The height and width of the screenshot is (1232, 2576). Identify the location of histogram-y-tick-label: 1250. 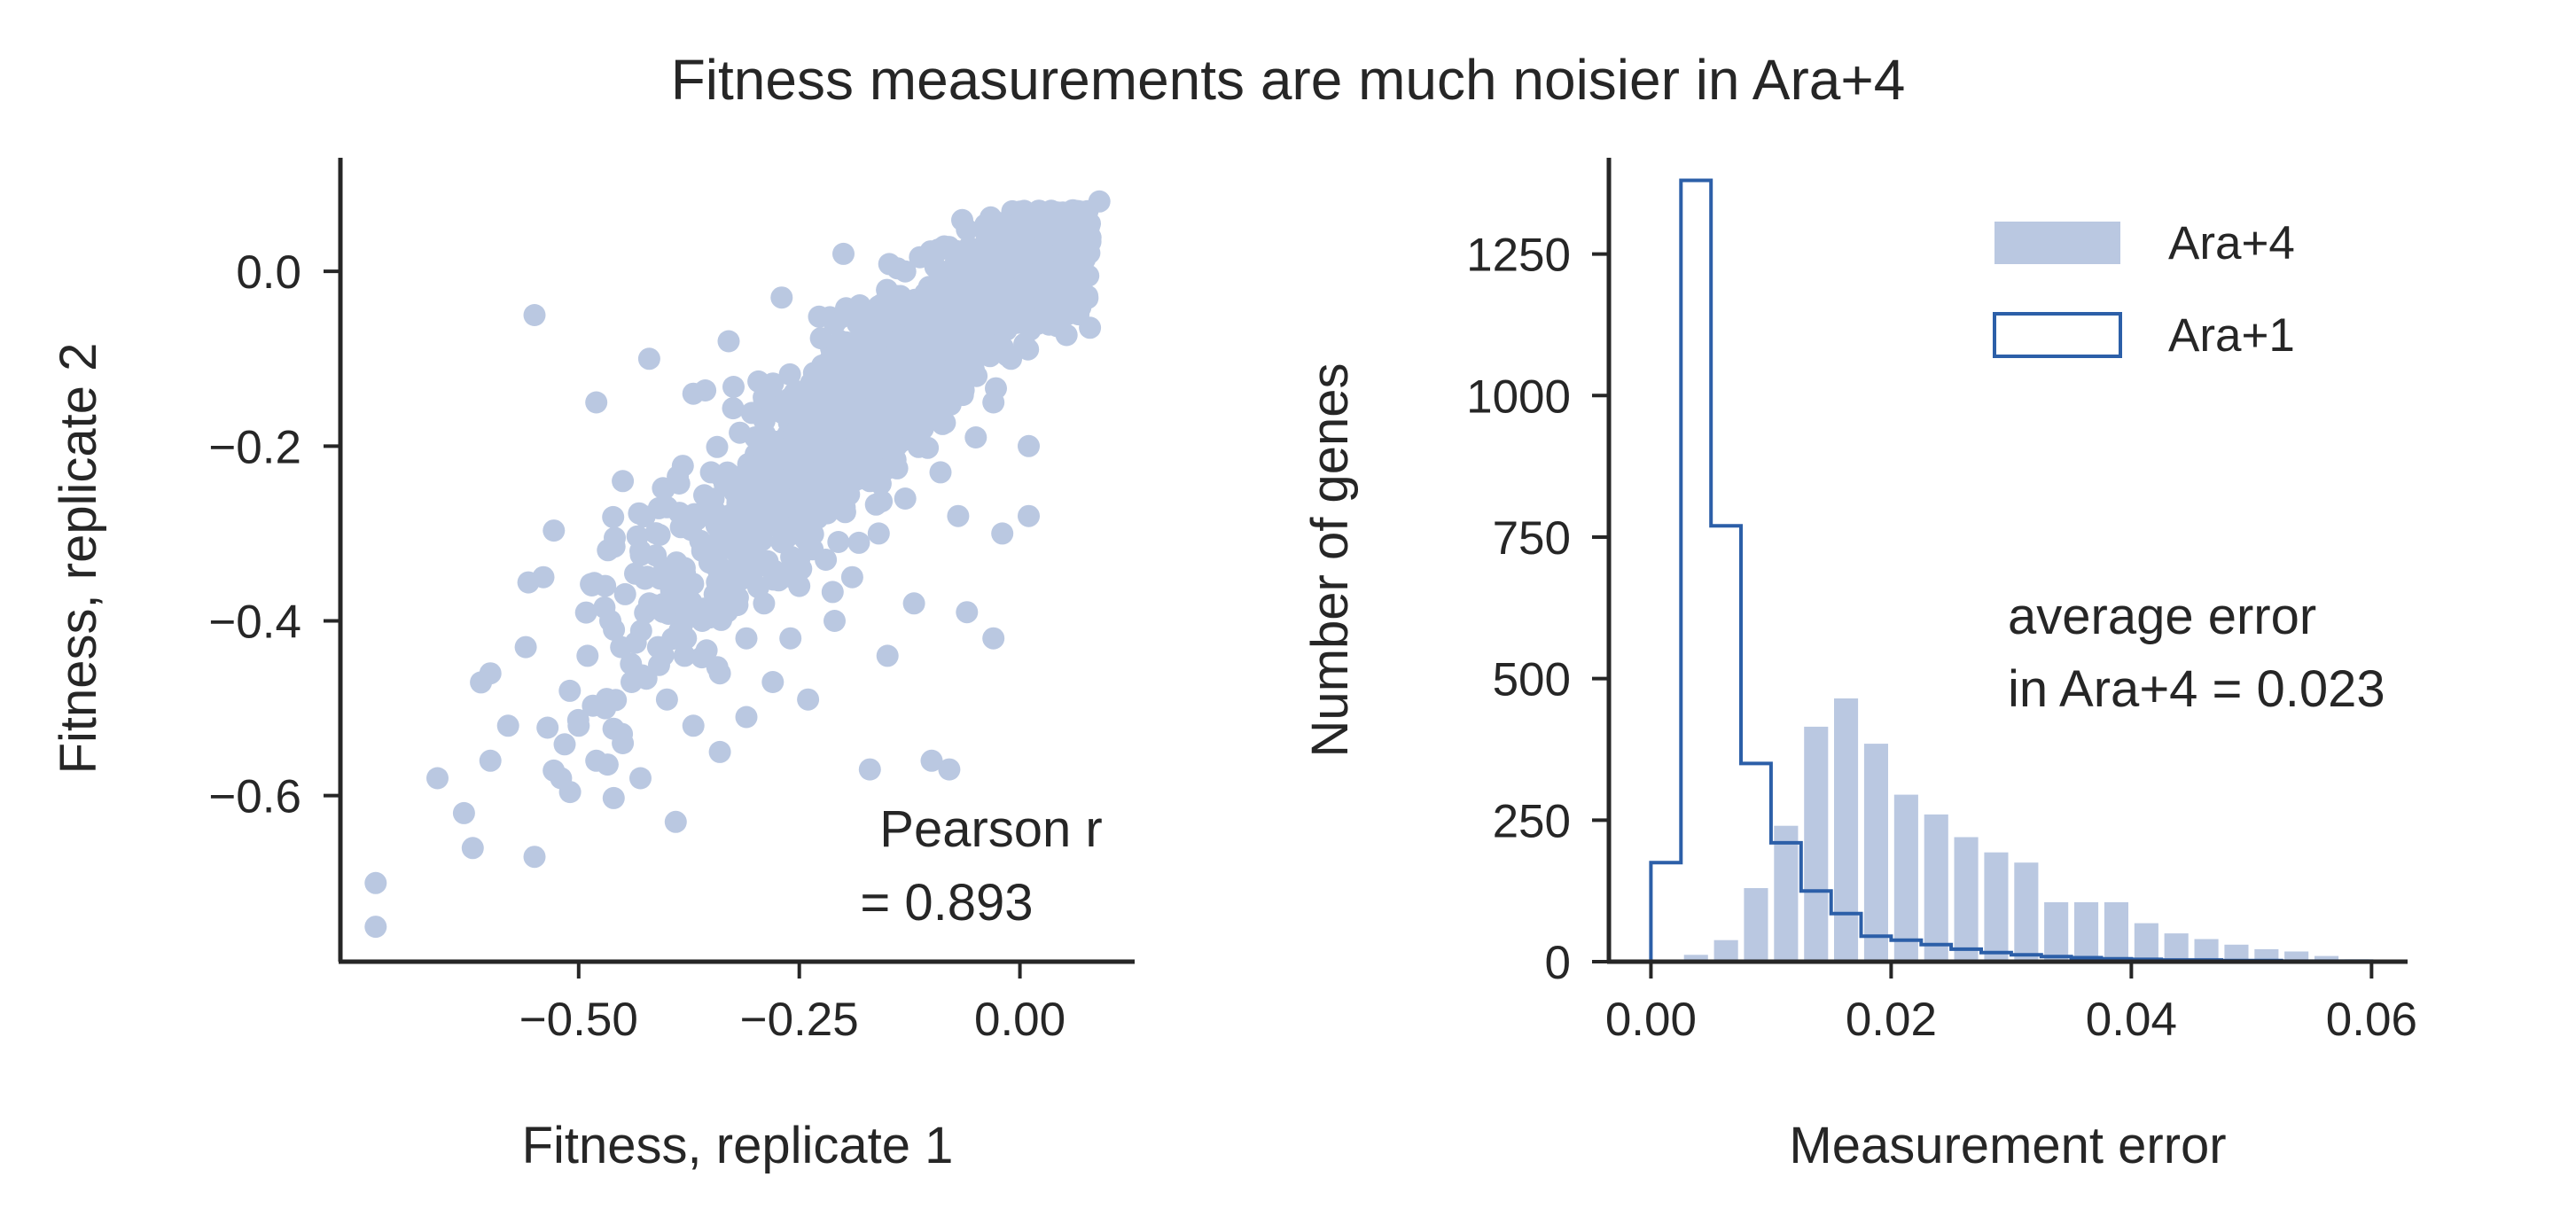
(1518, 256).